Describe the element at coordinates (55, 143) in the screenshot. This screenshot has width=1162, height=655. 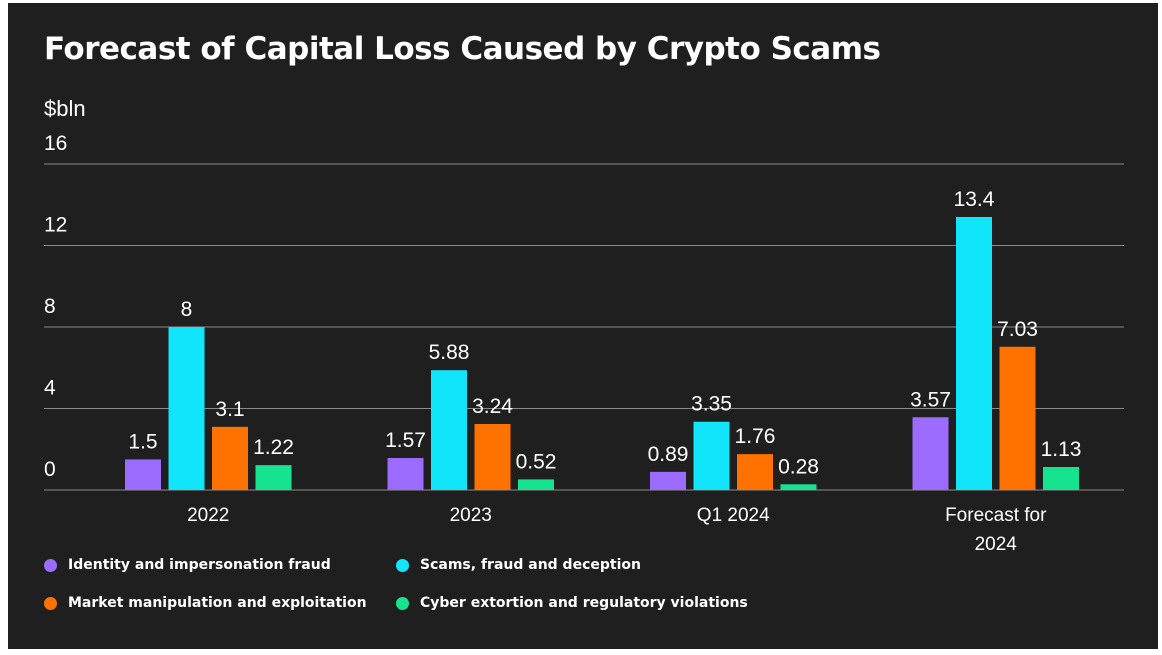
I see `y-tick-label-16: 16` at that location.